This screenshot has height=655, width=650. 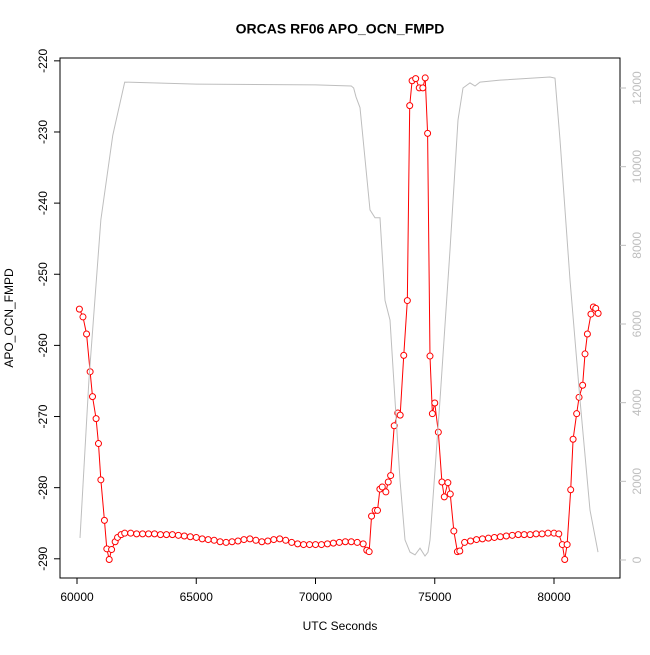 What do you see at coordinates (43, 61) in the screenshot?
I see `y-tick-label: -220` at bounding box center [43, 61].